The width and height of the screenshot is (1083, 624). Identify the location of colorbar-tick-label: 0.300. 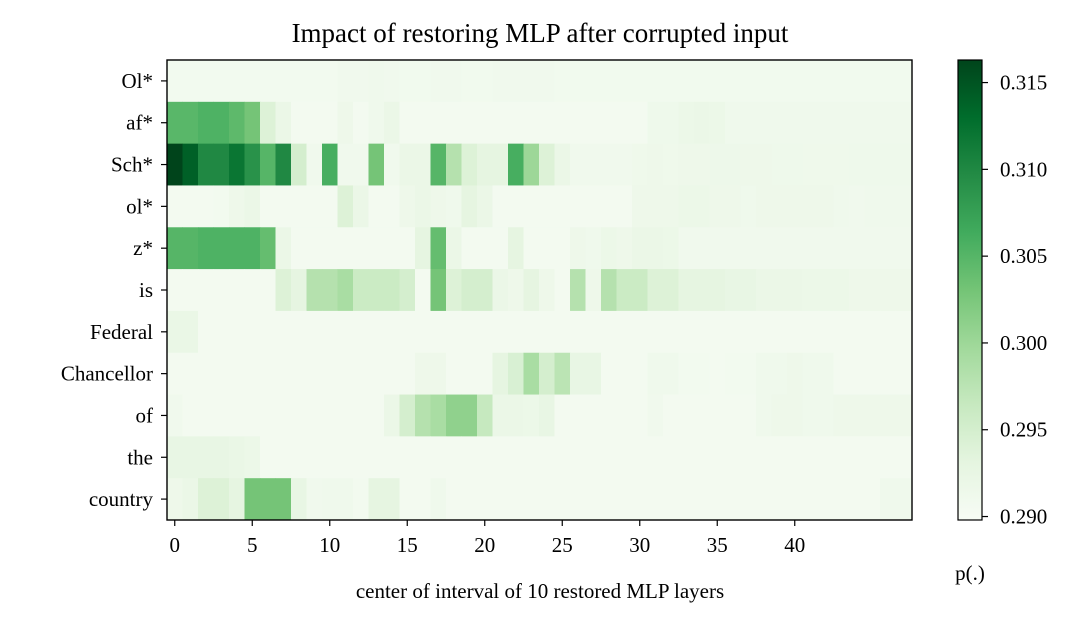
(1023, 343).